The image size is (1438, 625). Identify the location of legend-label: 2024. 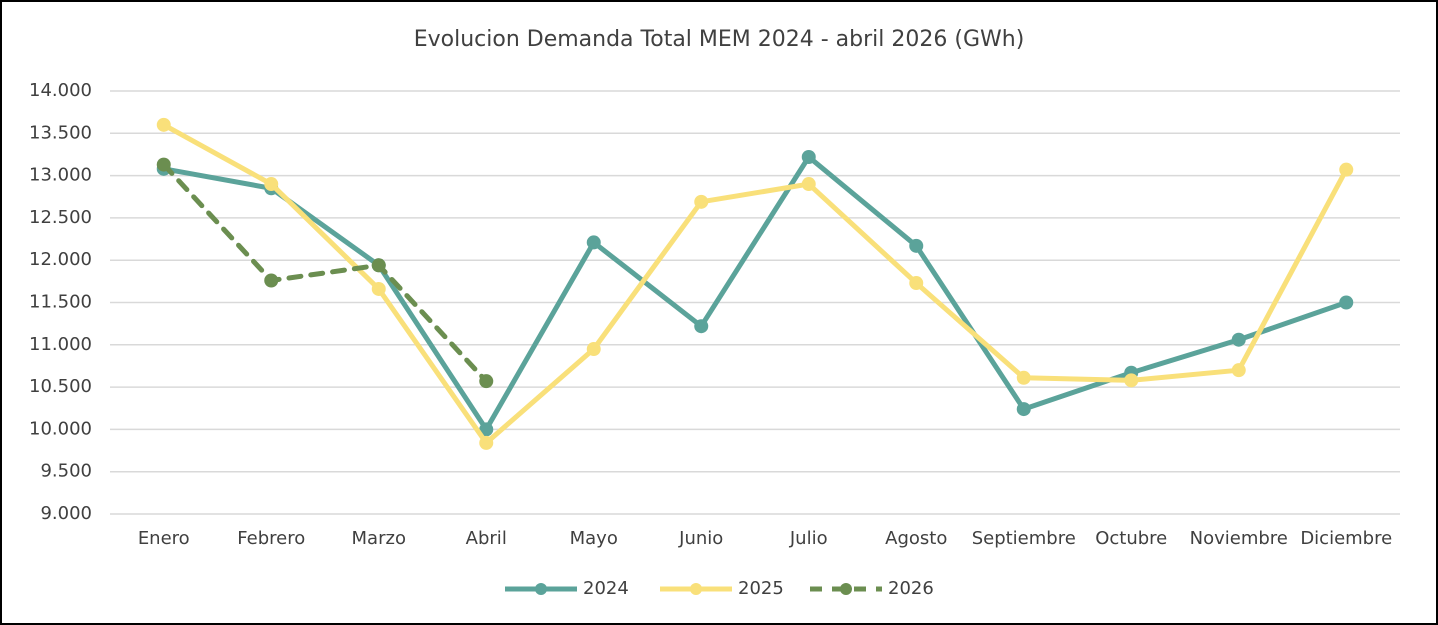
(606, 588).